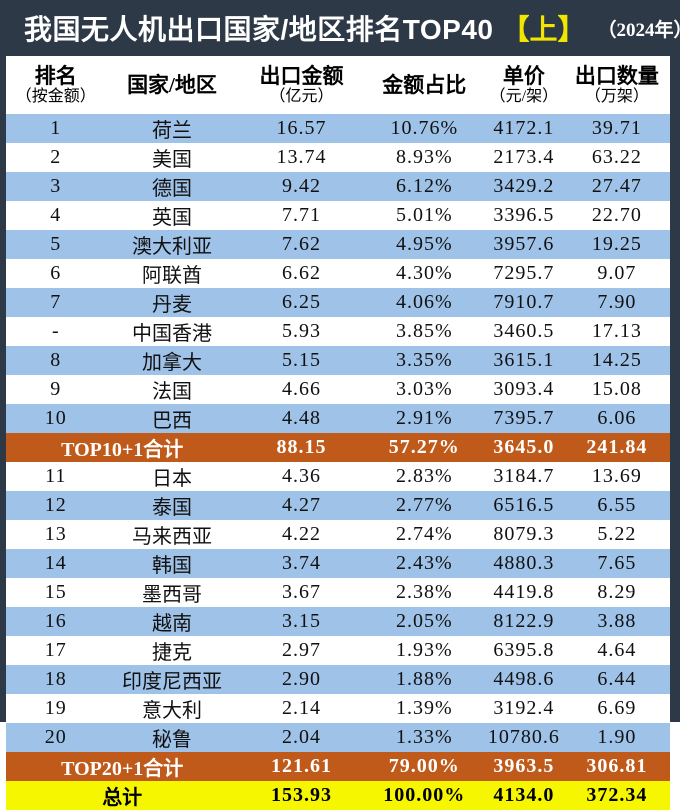 Image resolution: width=680 pixels, height=810 pixels. I want to click on amount-share-cell: 2.05%, so click(425, 621).